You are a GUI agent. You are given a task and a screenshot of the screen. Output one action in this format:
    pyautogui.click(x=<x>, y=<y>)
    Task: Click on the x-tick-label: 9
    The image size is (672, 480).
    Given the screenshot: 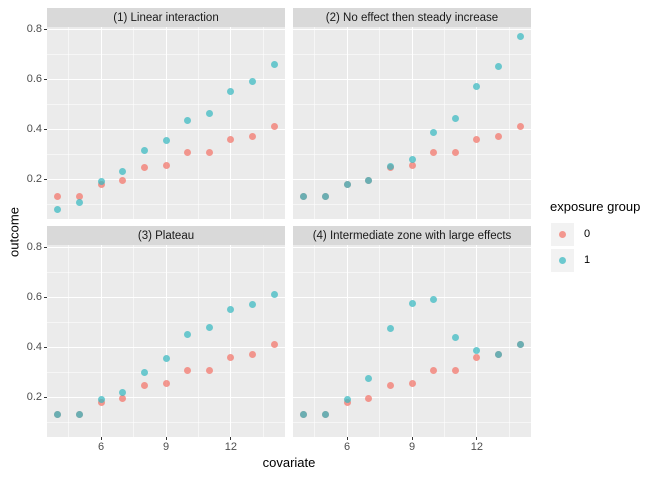 What is the action you would take?
    pyautogui.click(x=412, y=447)
    